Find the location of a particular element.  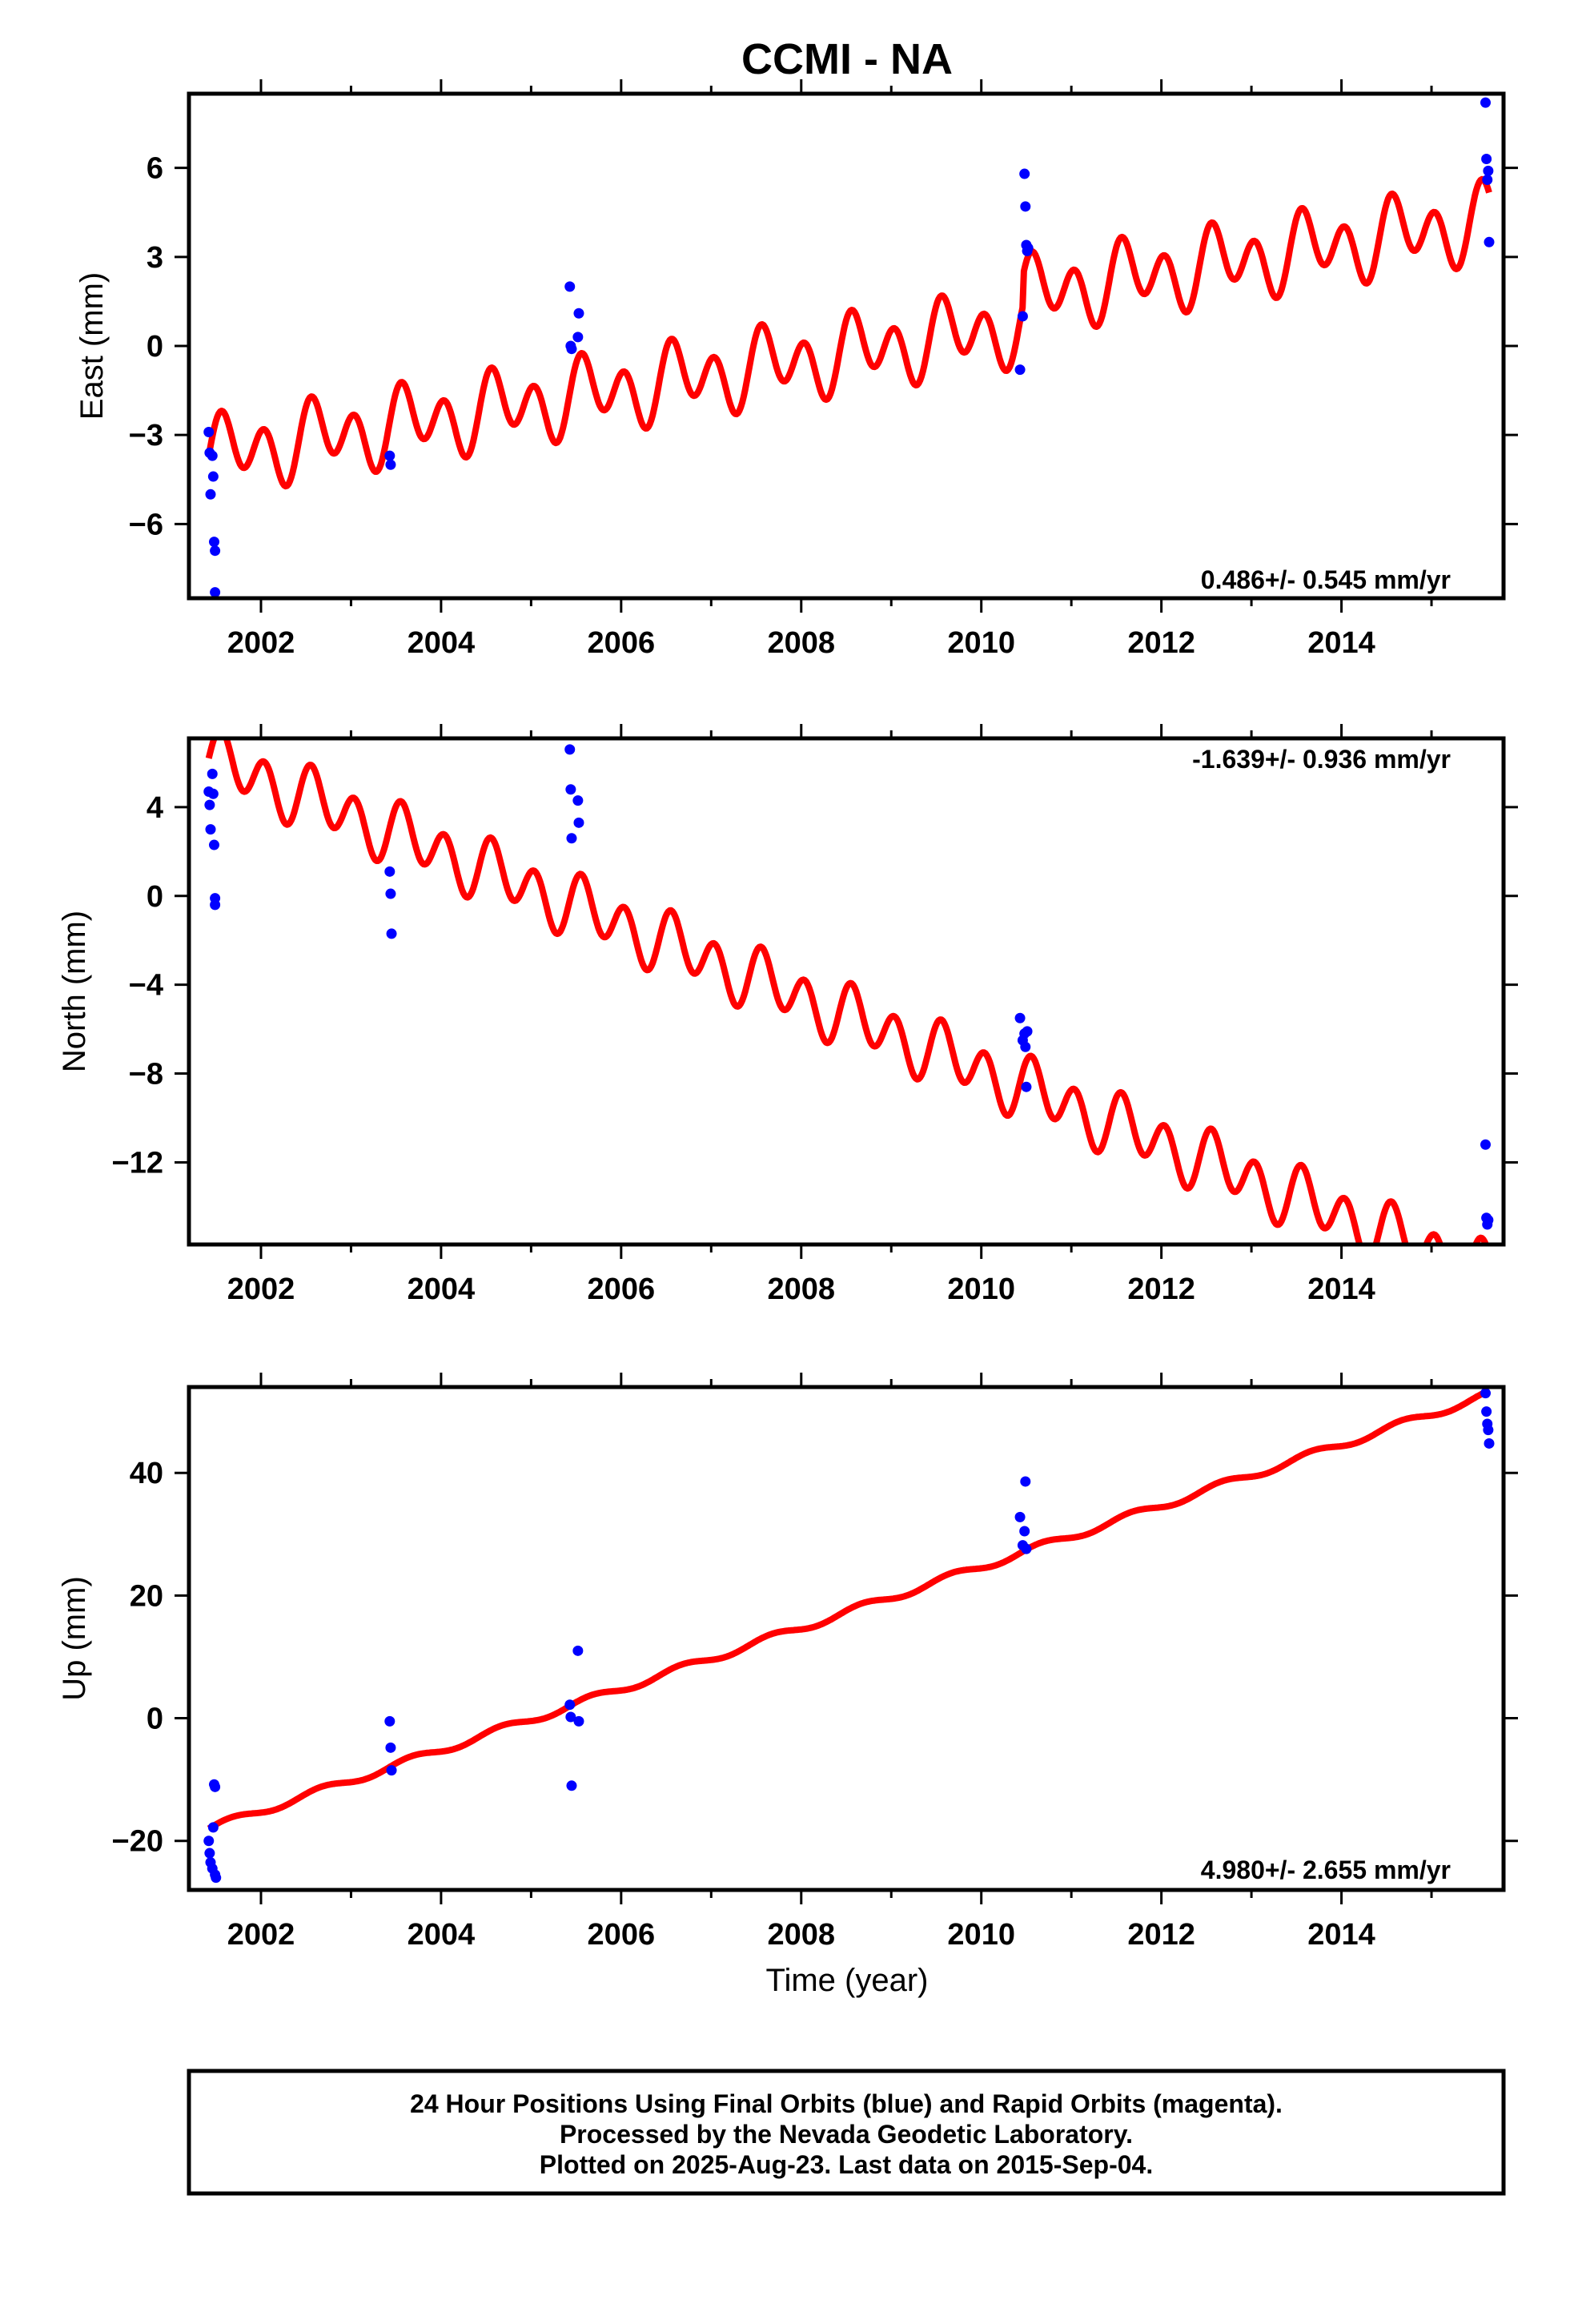

east-x-tick-label: 2006 is located at coordinates (622, 643).